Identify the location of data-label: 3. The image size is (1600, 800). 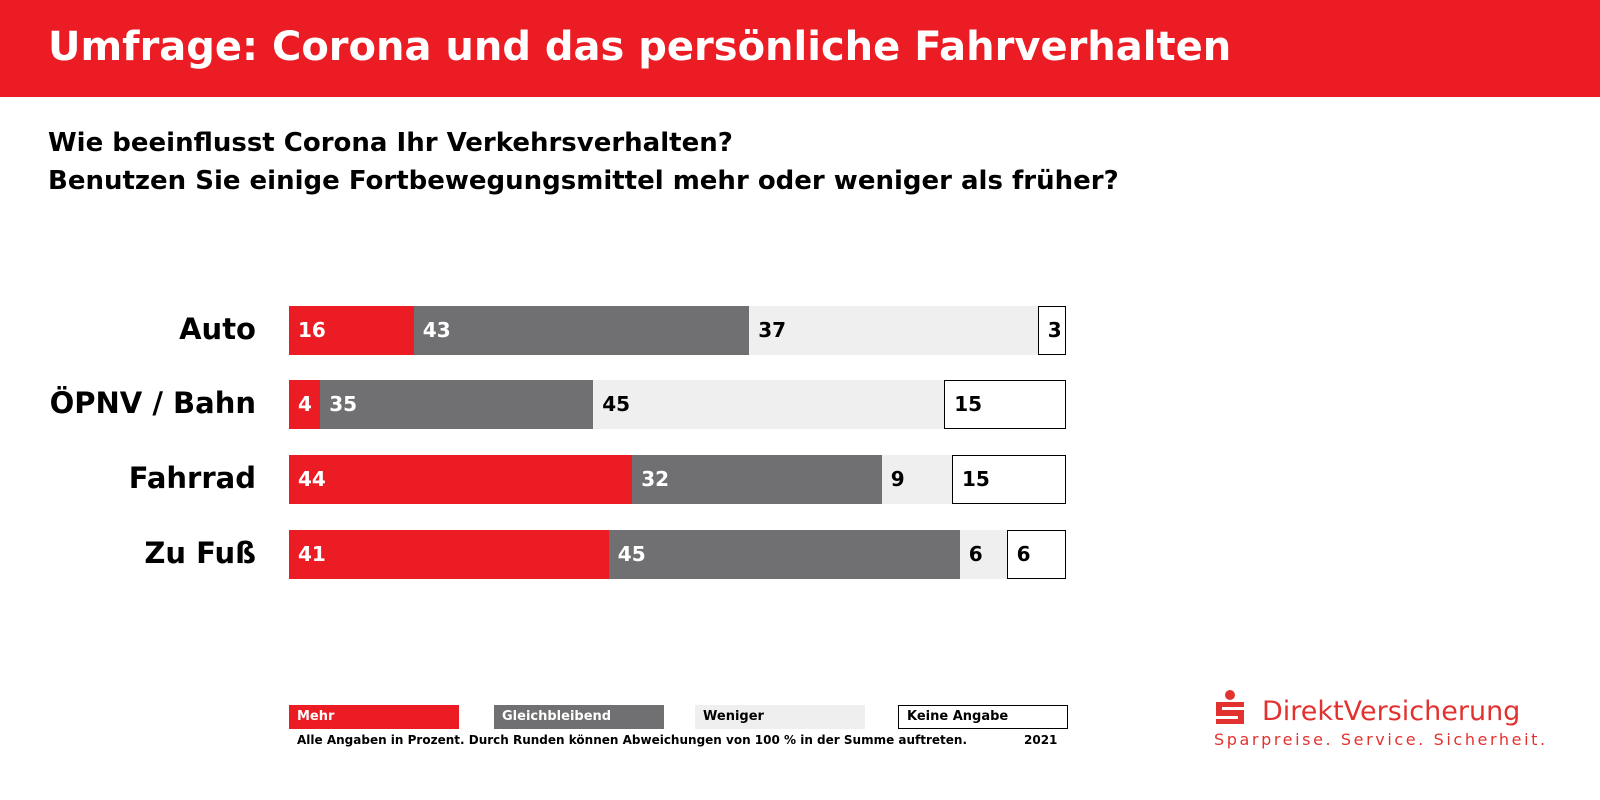
(1054, 330).